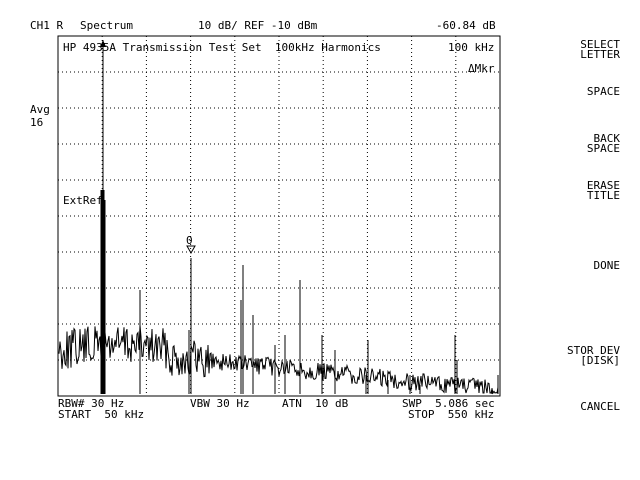 The height and width of the screenshot is (480, 640). I want to click on mode-label: Spectrum, so click(106, 25).